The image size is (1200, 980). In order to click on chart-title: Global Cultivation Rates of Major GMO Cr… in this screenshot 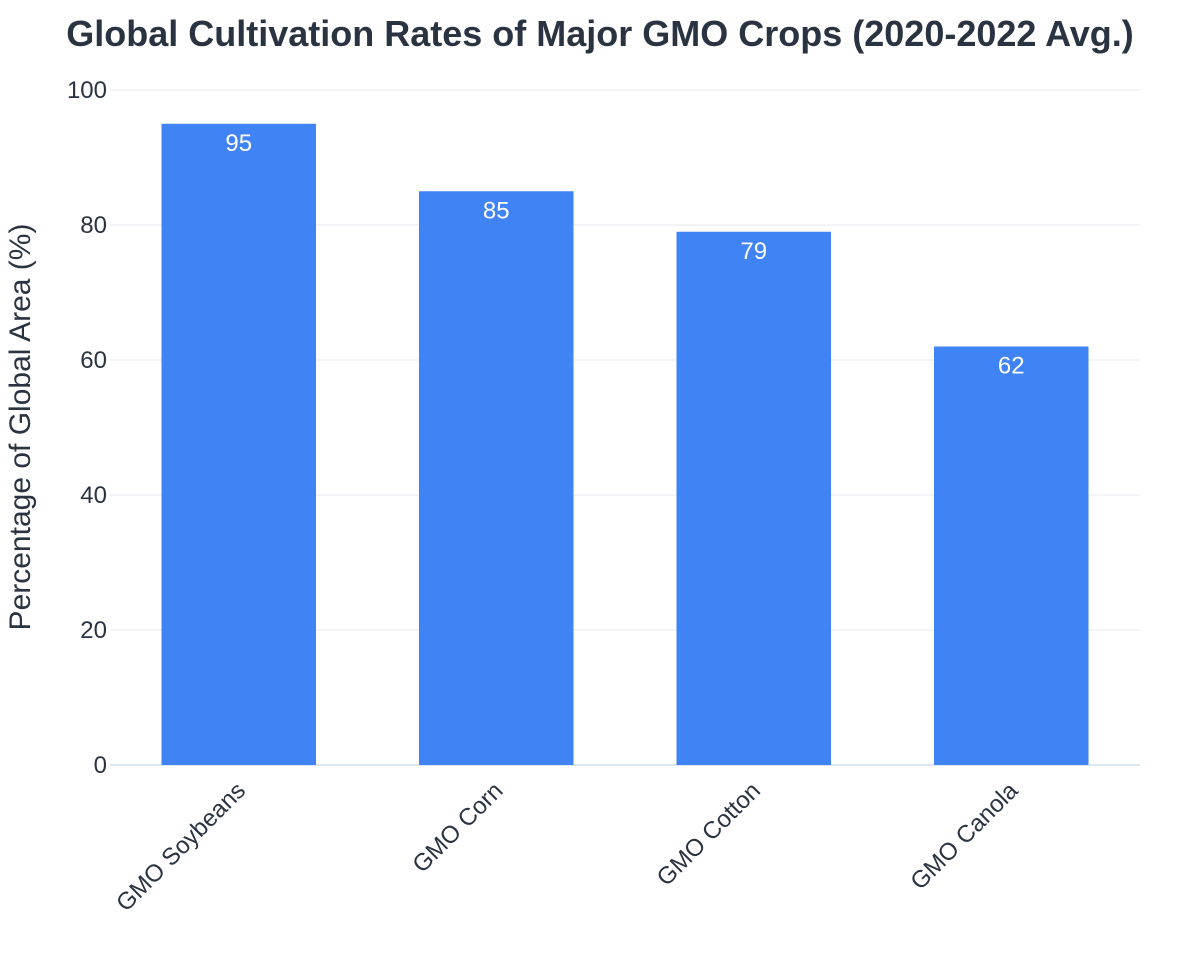, I will do `click(600, 33)`.